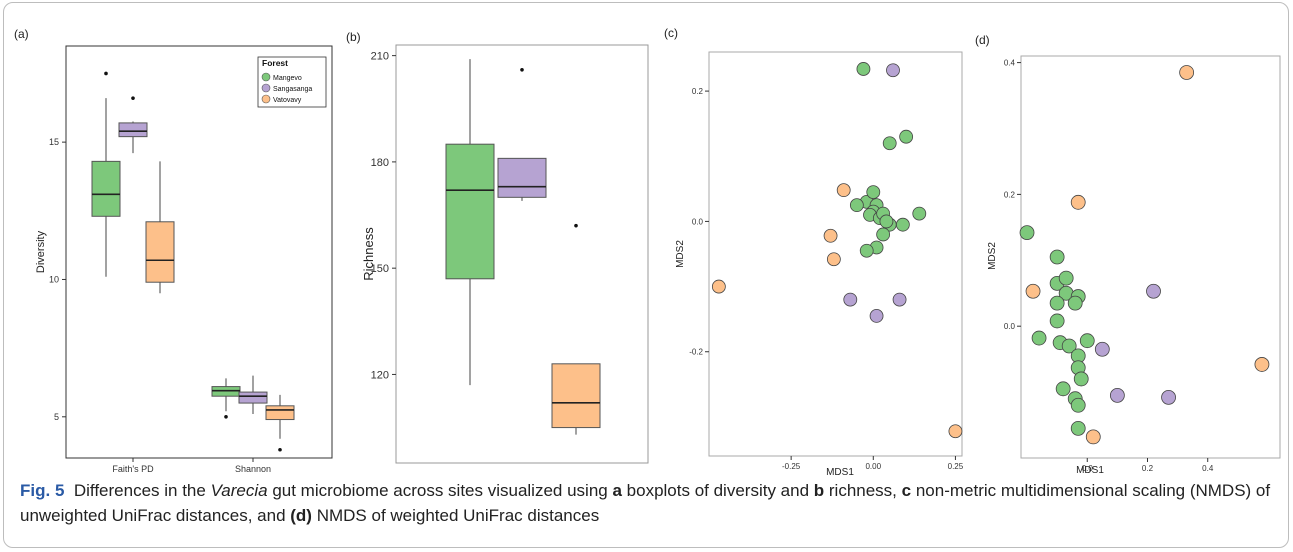 This screenshot has width=1293, height=552. What do you see at coordinates (873, 466) in the screenshot?
I see `x-tick-label-0-00: 0.00` at bounding box center [873, 466].